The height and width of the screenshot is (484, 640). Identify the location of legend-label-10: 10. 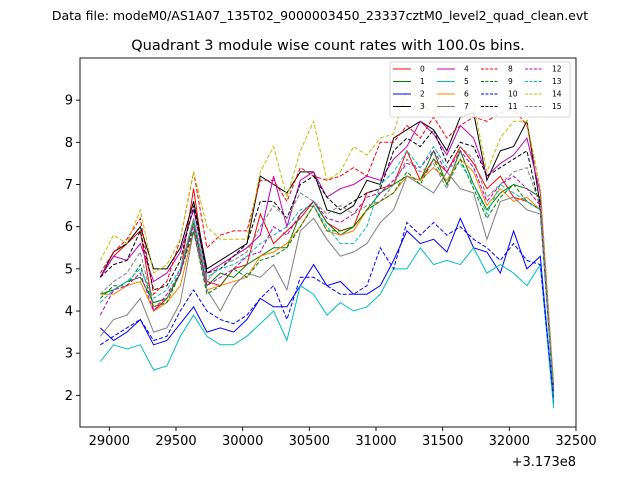
(513, 94).